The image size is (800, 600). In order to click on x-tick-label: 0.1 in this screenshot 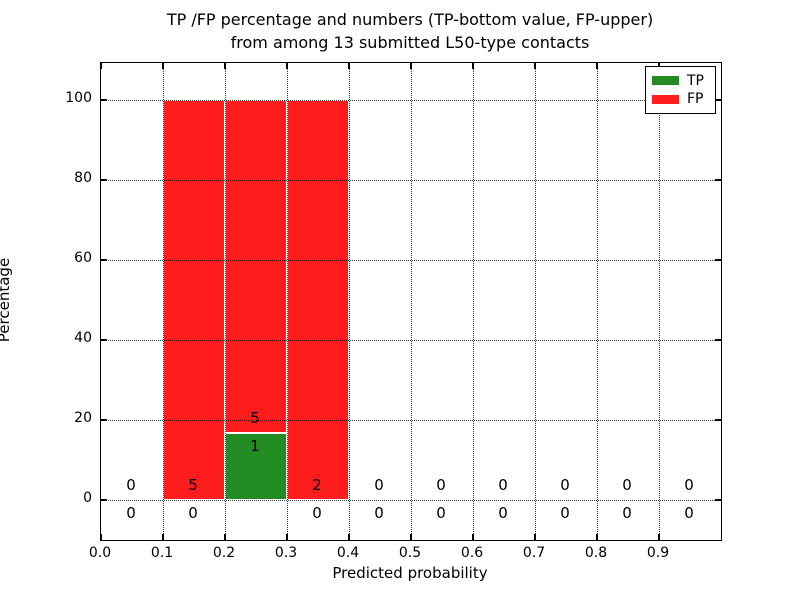, I will do `click(162, 553)`.